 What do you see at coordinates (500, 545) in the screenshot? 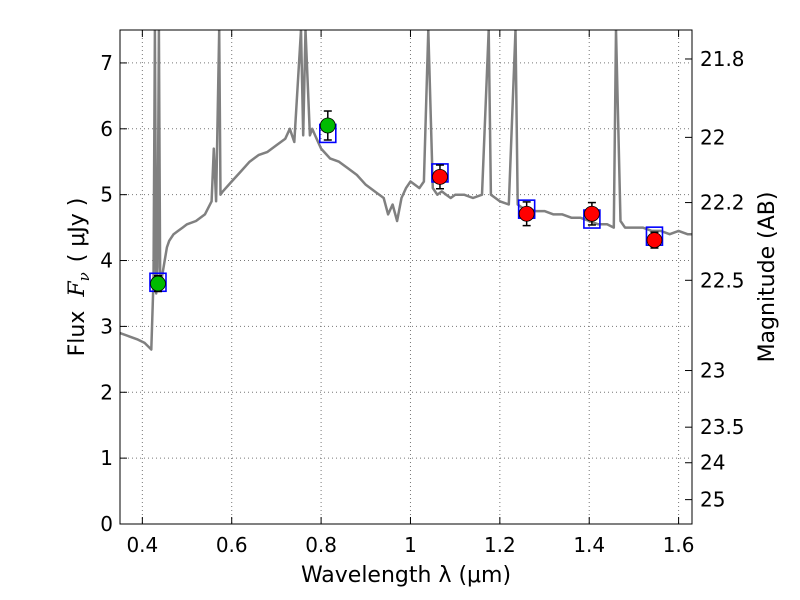
I see `x-tick-label: 1.2` at bounding box center [500, 545].